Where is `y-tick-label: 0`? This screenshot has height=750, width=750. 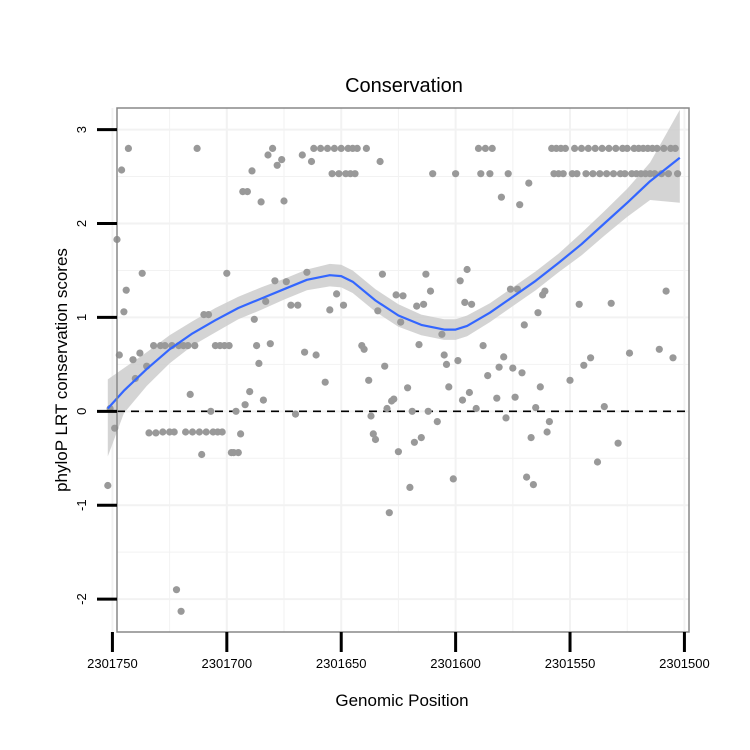
y-tick-label: 0 is located at coordinates (81, 411).